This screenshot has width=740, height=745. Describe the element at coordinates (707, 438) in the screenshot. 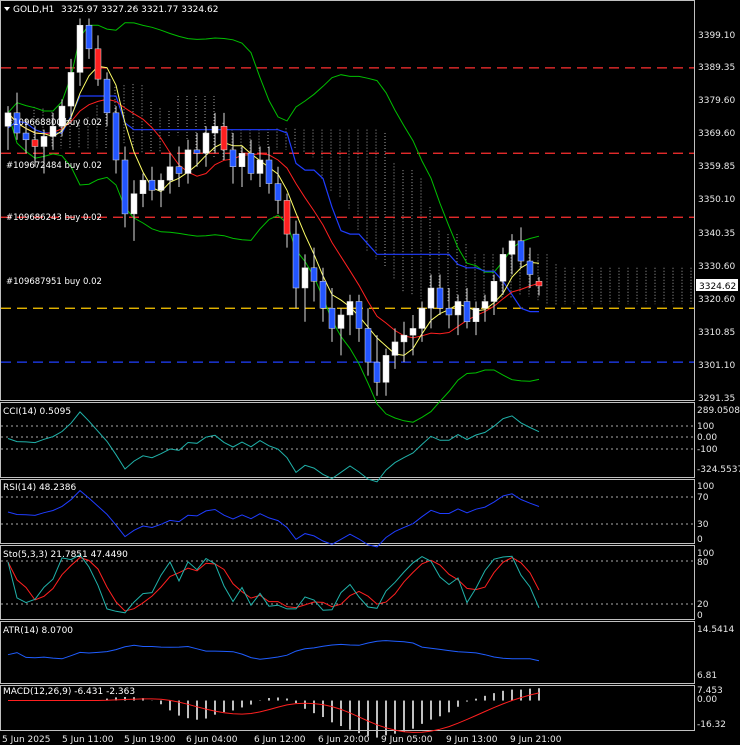

I see `cci-tick: 0.00` at that location.